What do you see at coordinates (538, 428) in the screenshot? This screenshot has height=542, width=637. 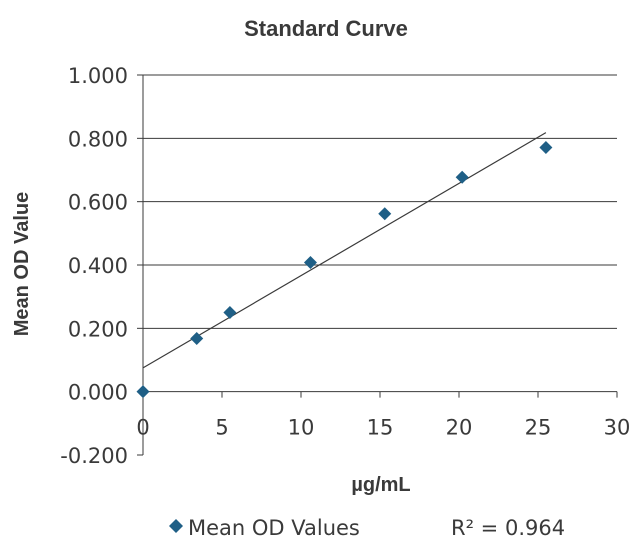 I see `x-tick-label: 25` at bounding box center [538, 428].